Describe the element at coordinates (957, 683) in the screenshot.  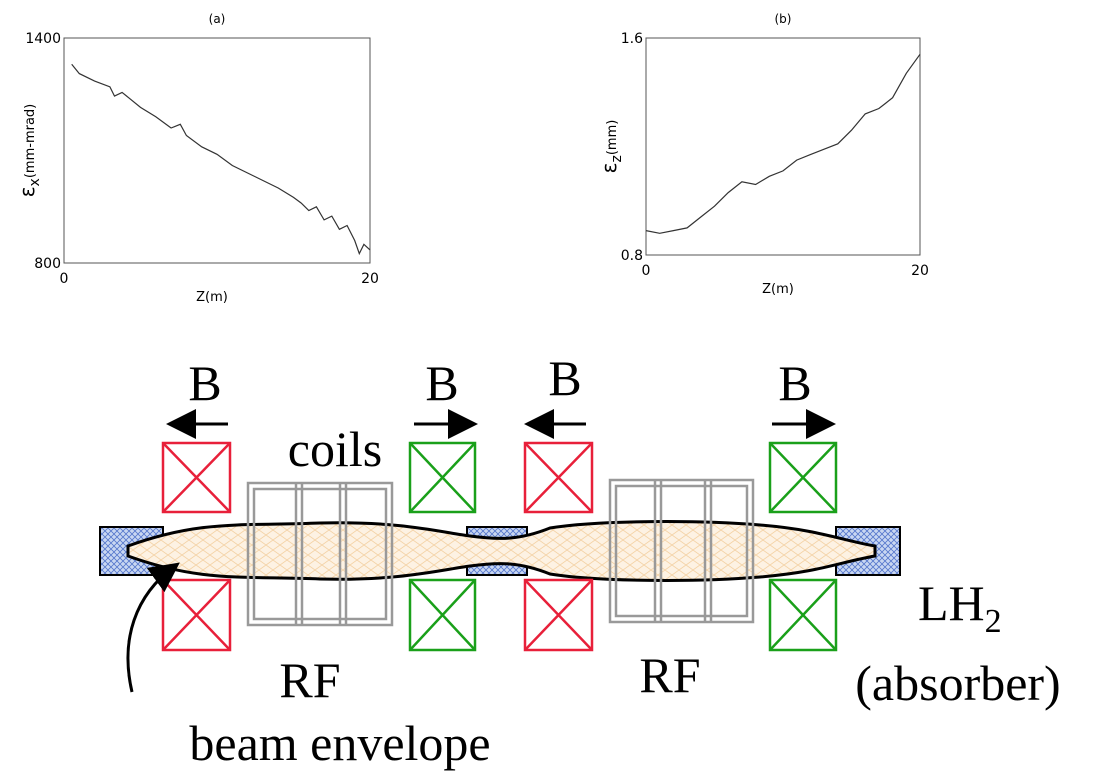
I see `absorber-label: (absorber)` at that location.